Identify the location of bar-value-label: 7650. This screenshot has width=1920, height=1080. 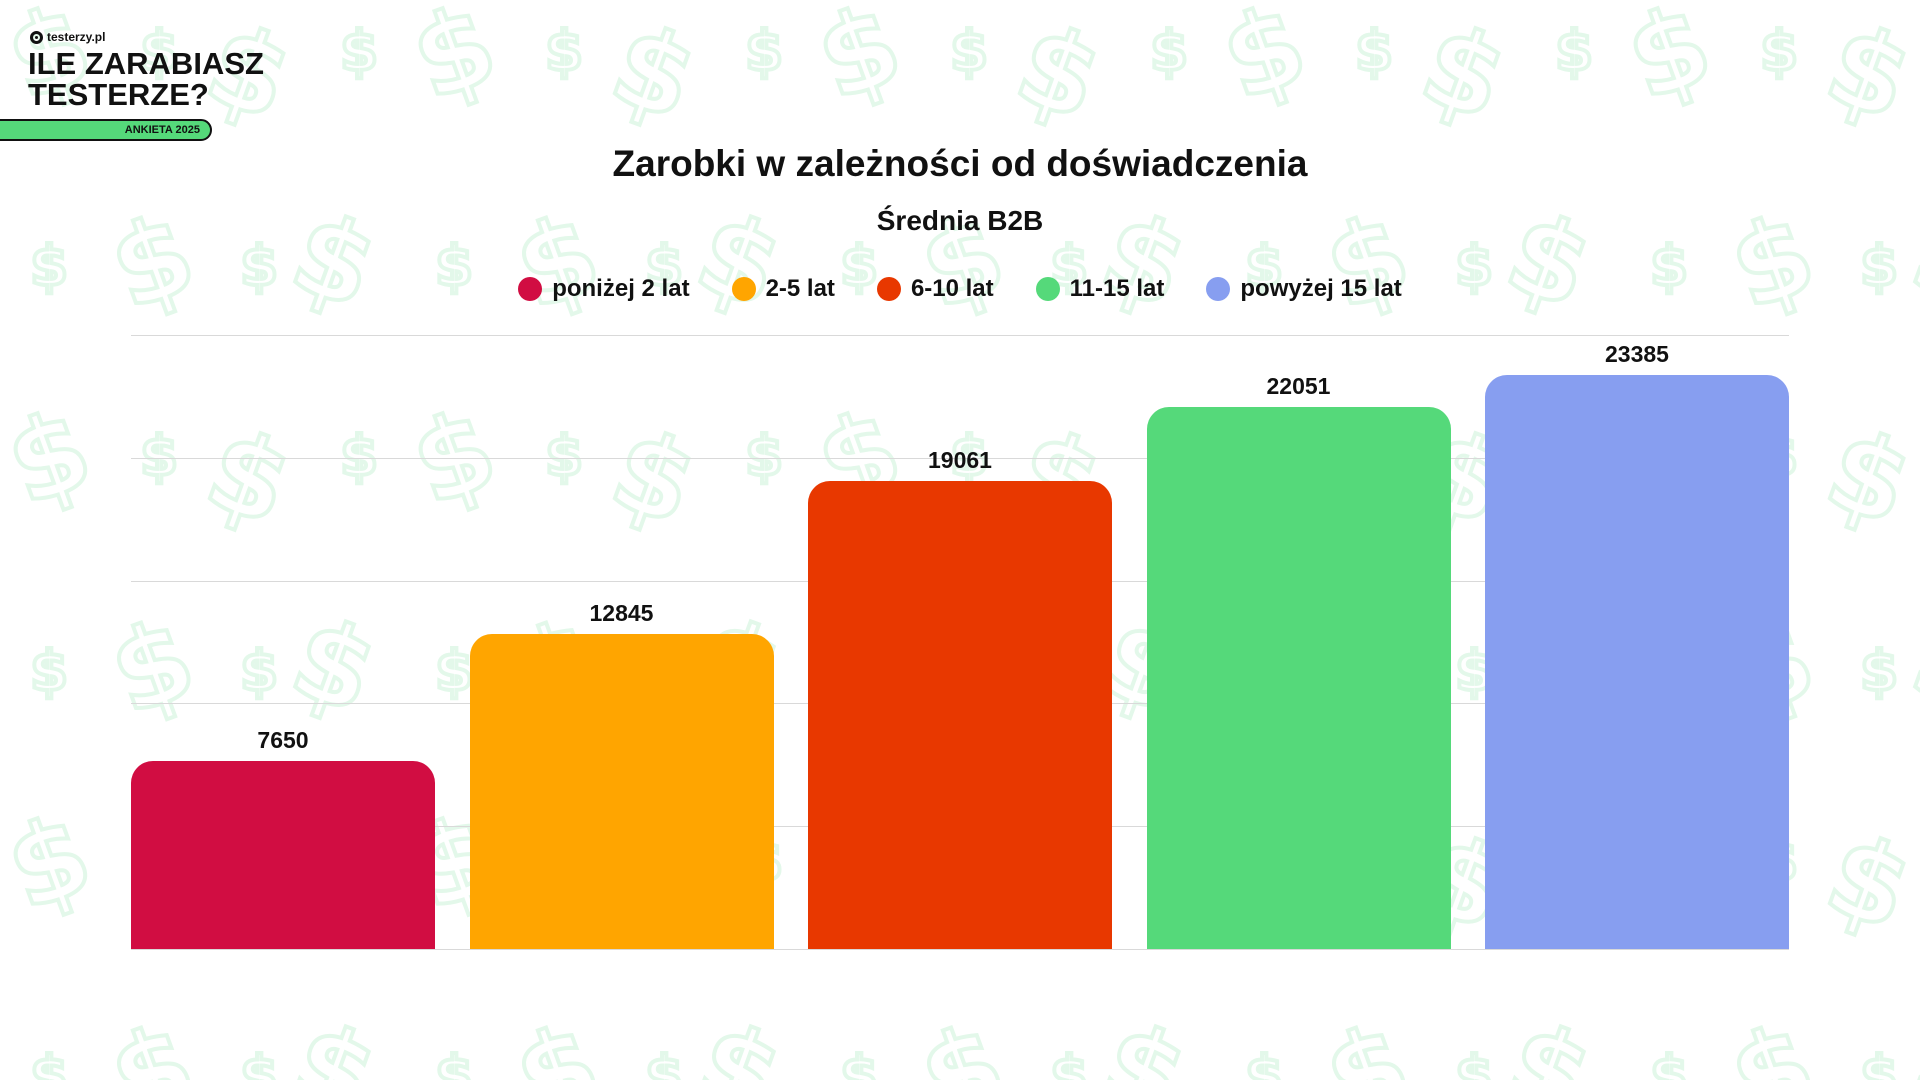
(283, 740).